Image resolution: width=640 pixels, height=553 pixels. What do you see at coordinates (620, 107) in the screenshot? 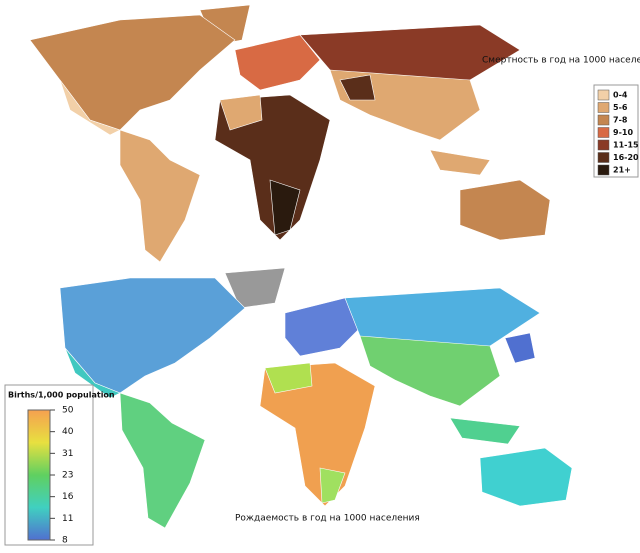
I see `legend-label: 5-6` at bounding box center [620, 107].